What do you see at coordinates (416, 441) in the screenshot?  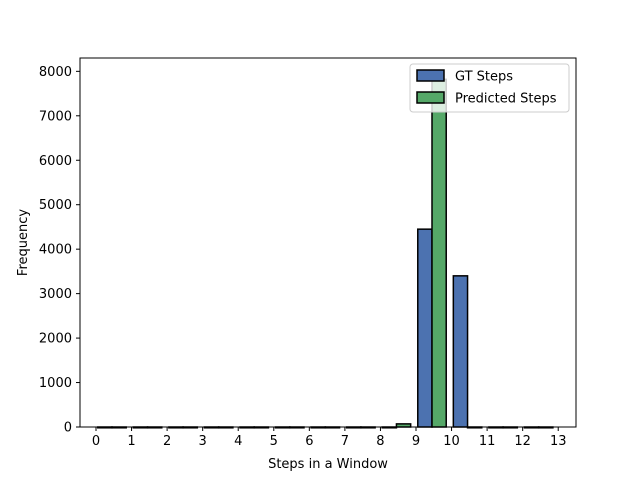 I see `x-tick-label: 9` at bounding box center [416, 441].